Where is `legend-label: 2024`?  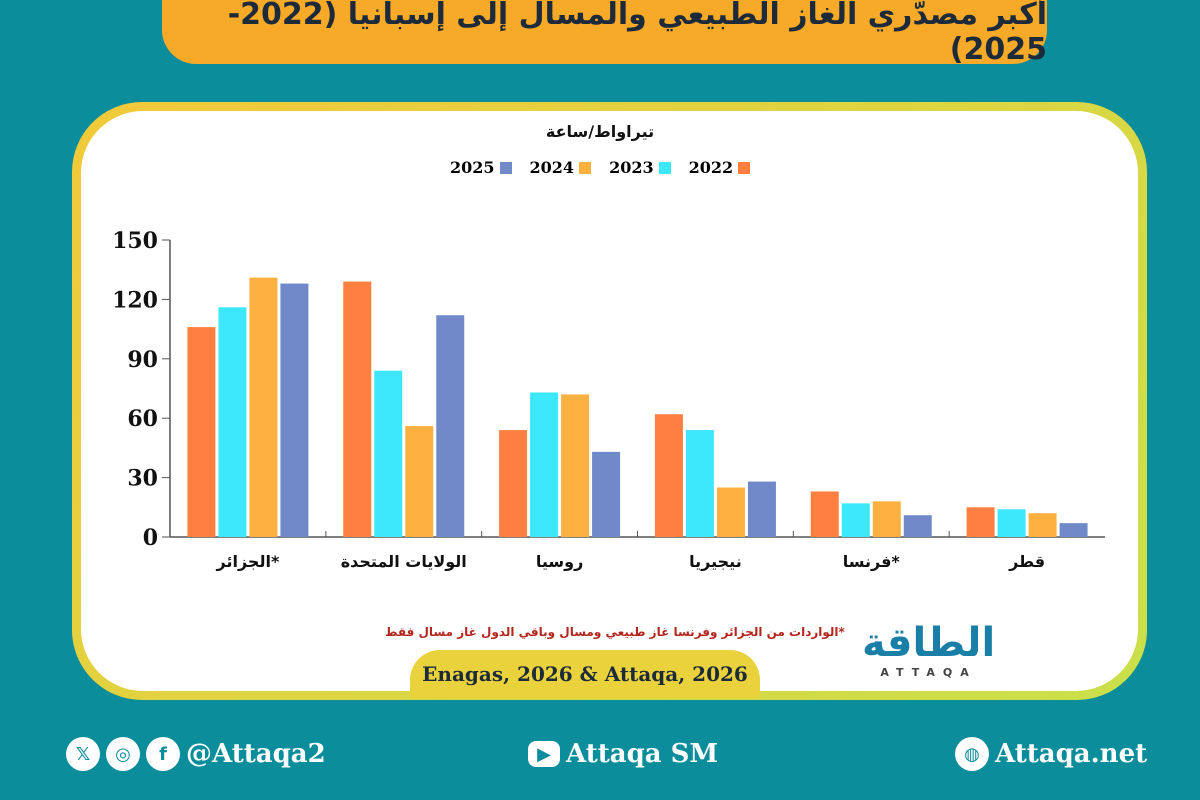
legend-label: 2024 is located at coordinates (552, 167).